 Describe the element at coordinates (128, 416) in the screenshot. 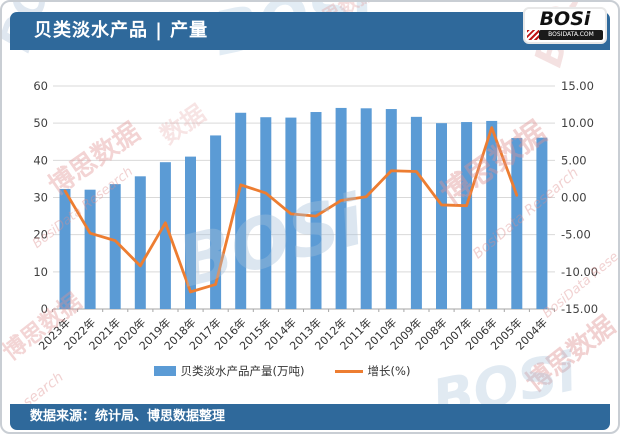

I see `data-source-text: 数据来源：统计局、博思数据整理` at that location.